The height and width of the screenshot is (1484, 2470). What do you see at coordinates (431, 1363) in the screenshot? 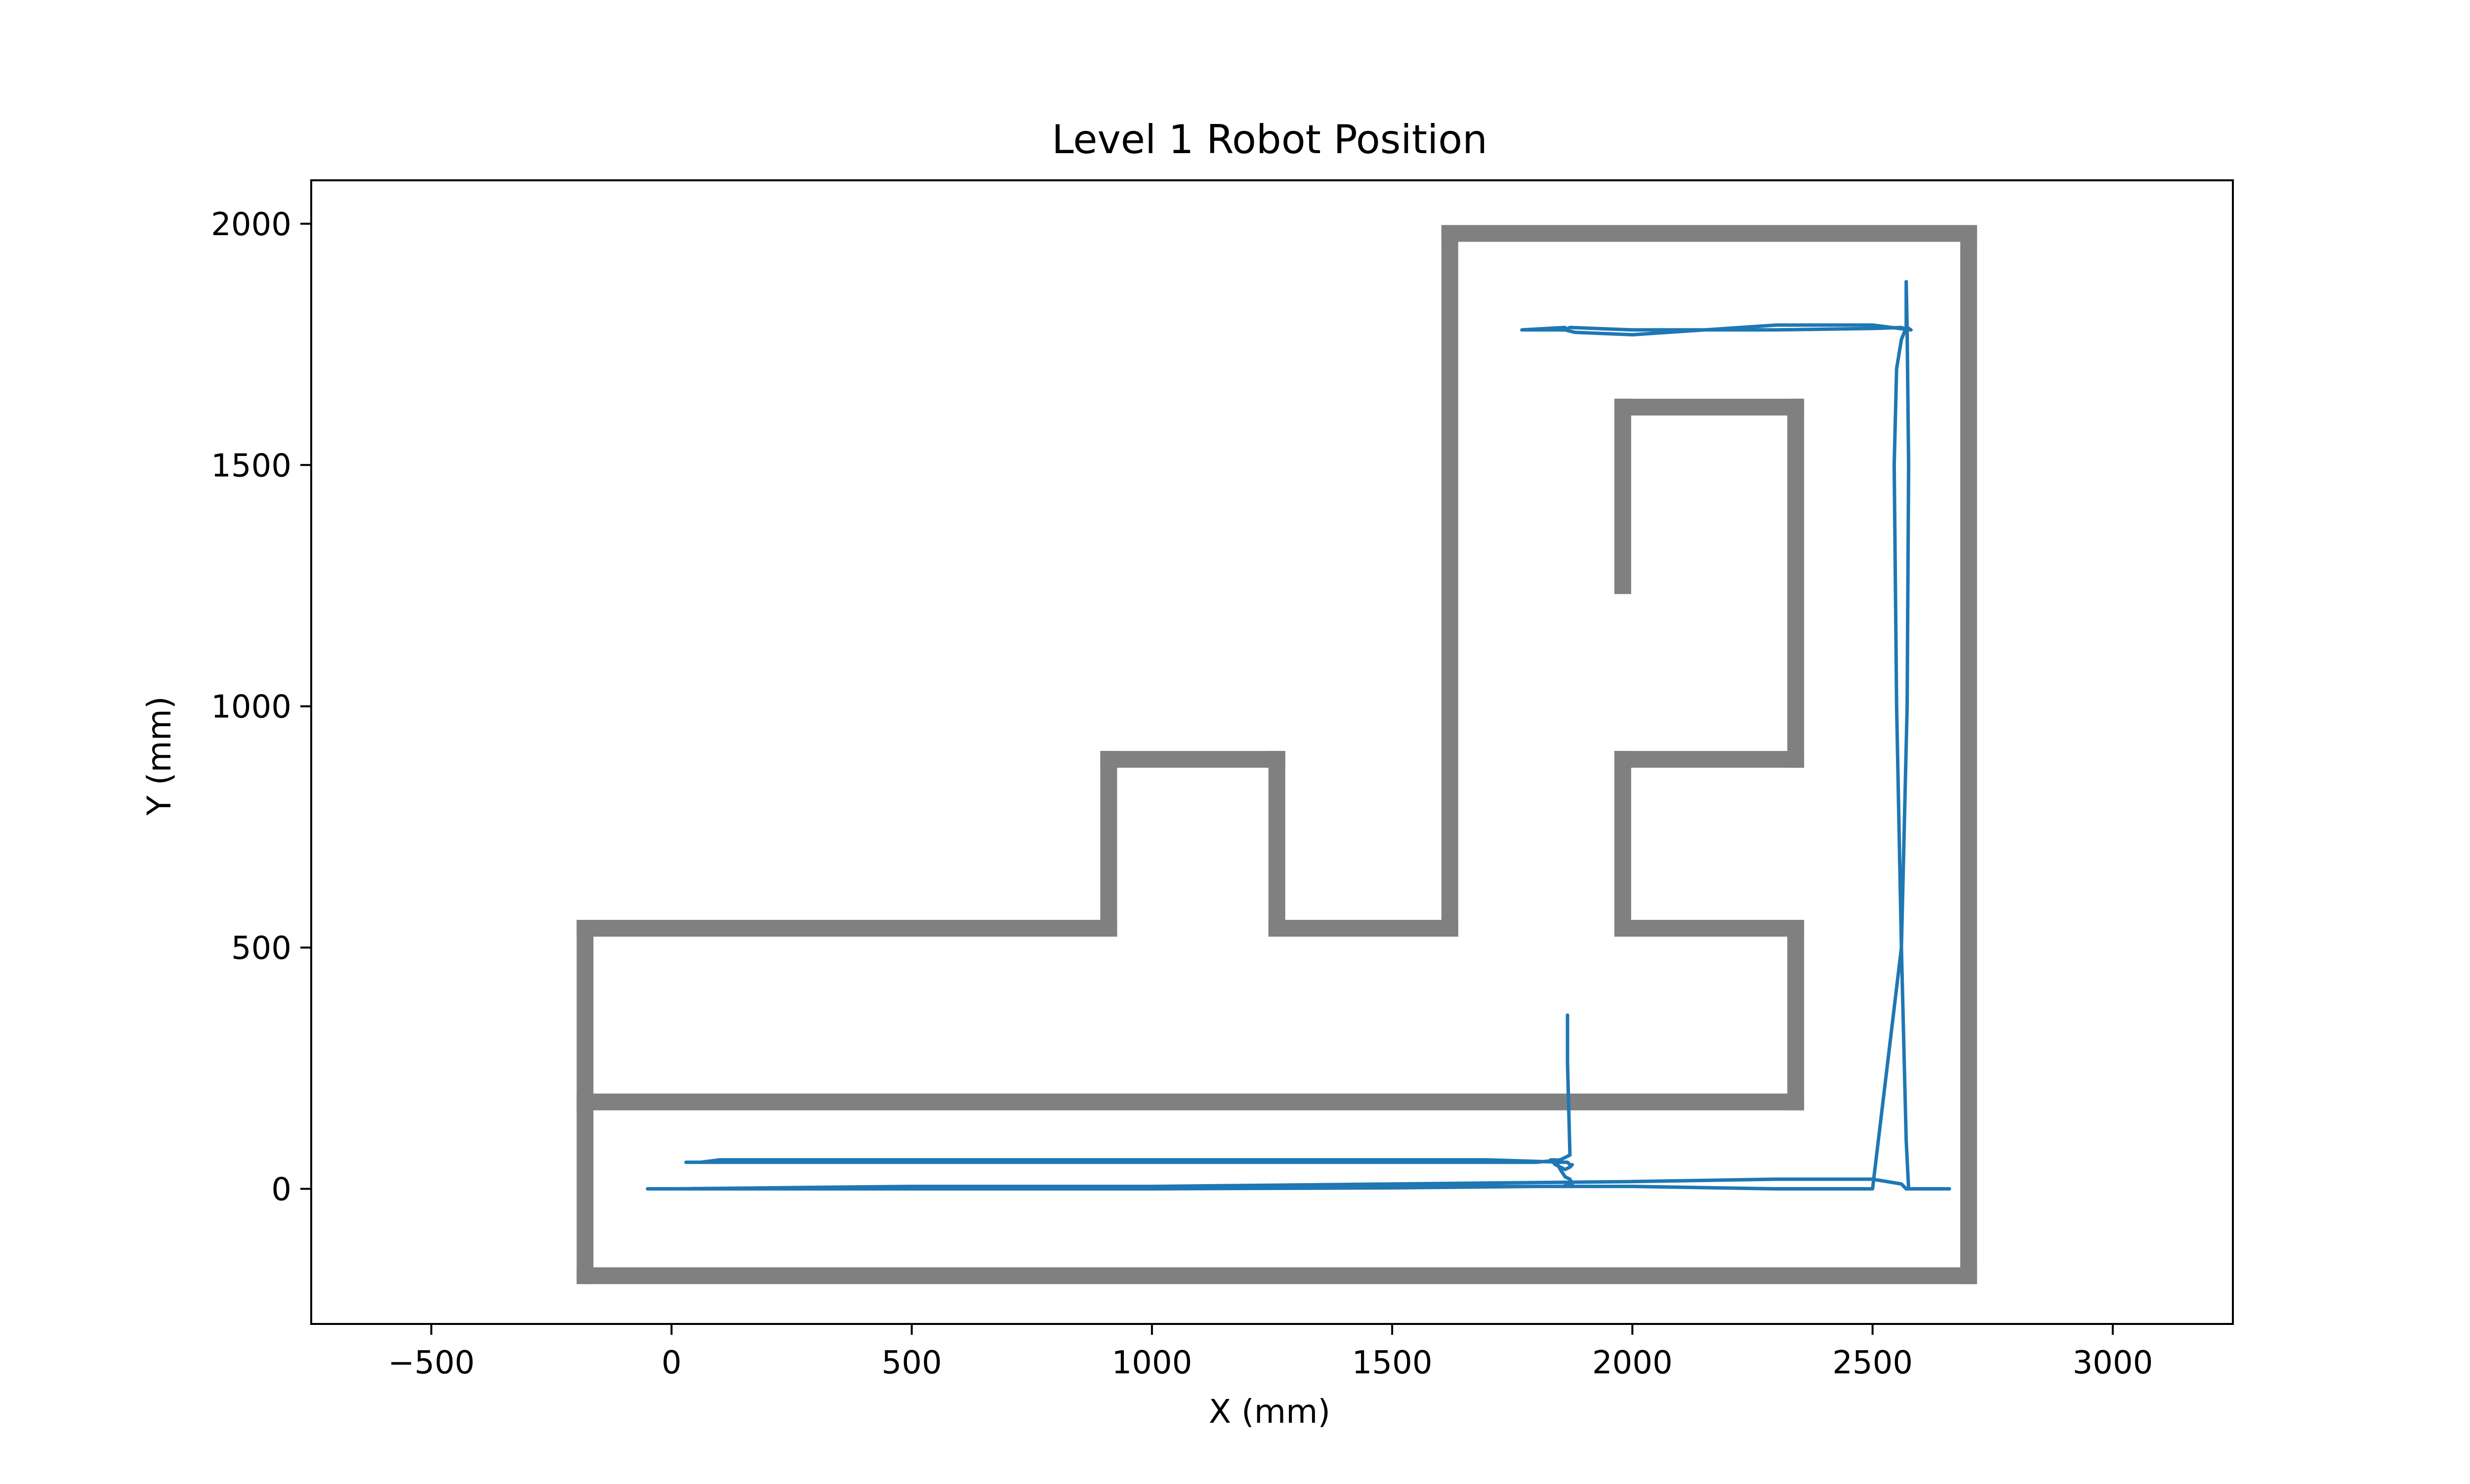
I see `x-tick-label: −500` at bounding box center [431, 1363].